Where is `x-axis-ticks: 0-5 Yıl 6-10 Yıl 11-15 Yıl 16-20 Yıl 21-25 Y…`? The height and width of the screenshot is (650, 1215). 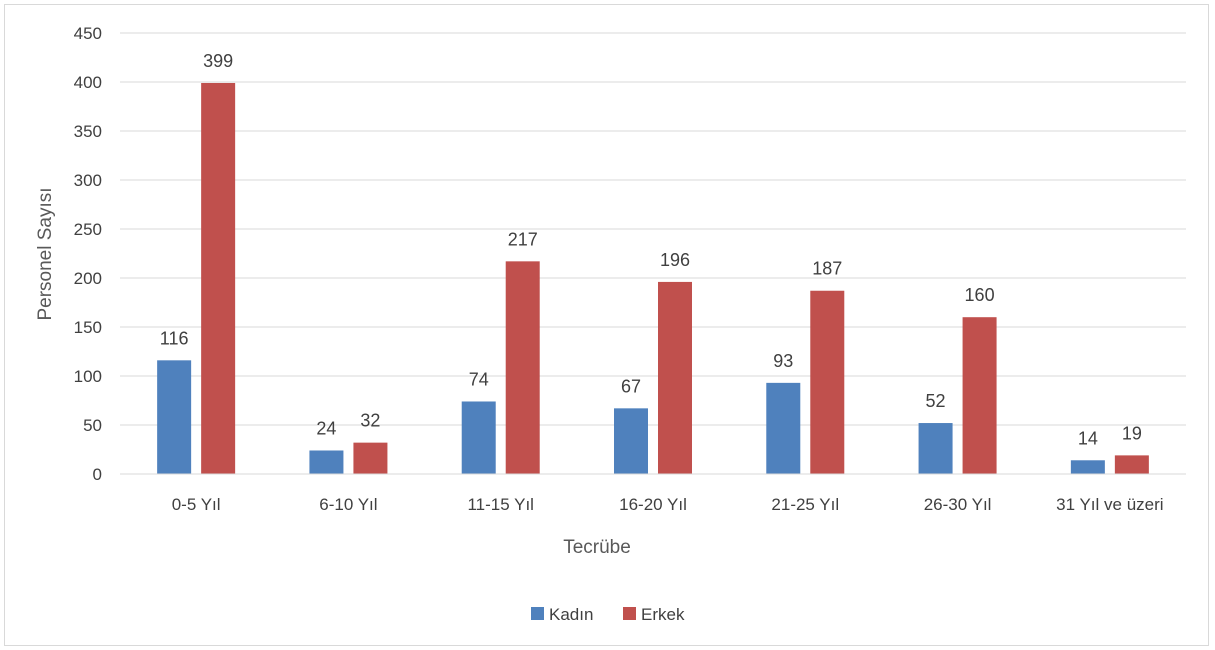 x-axis-ticks: 0-5 Yıl 6-10 Yıl 11-15 Yıl 16-20 Yıl 21-25 Y… is located at coordinates (668, 504).